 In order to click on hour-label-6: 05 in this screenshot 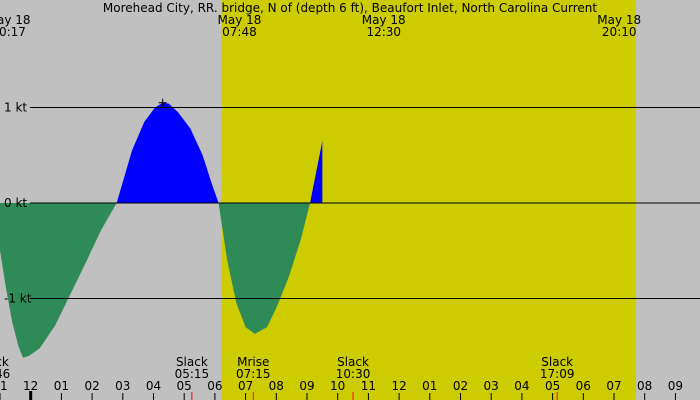, I will do `click(184, 386)`.